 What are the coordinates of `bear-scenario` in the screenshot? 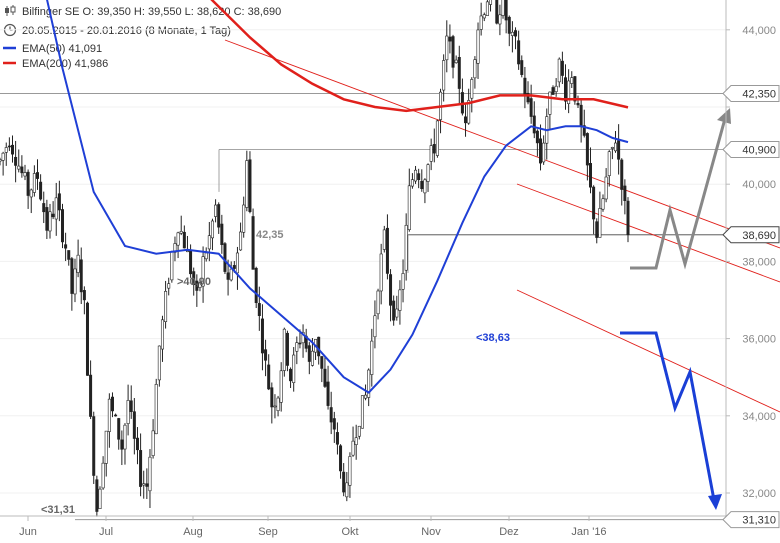 It's located at (671, 420).